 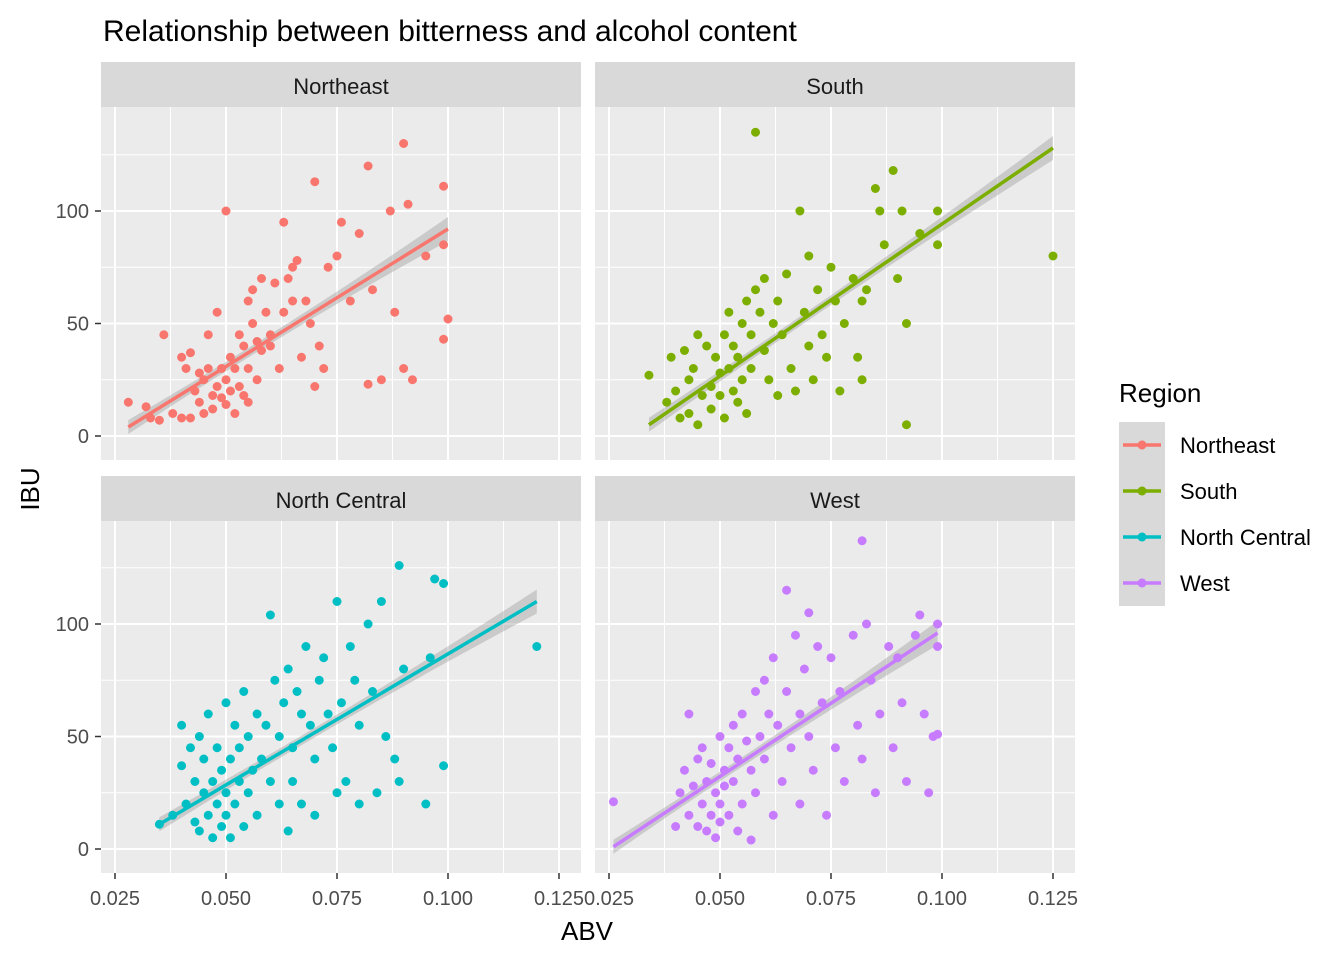 What do you see at coordinates (1245, 537) in the screenshot?
I see `legend-label: North Central` at bounding box center [1245, 537].